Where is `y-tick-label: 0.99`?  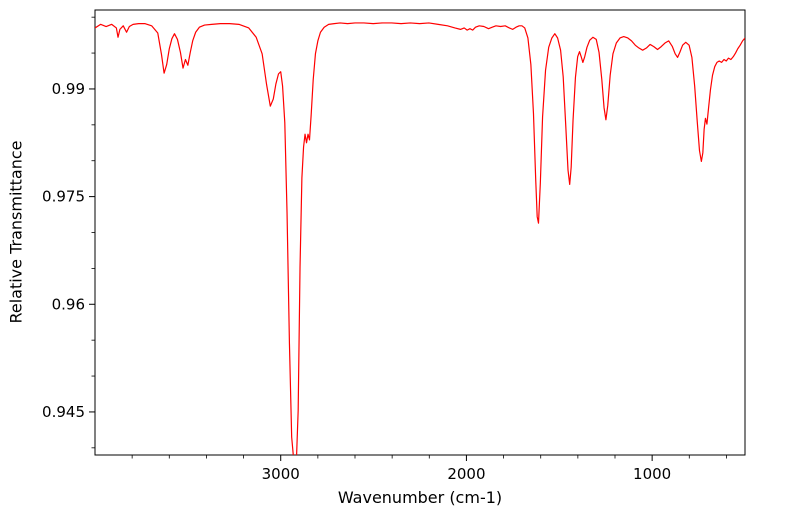 y-tick-label: 0.99 is located at coordinates (68, 89).